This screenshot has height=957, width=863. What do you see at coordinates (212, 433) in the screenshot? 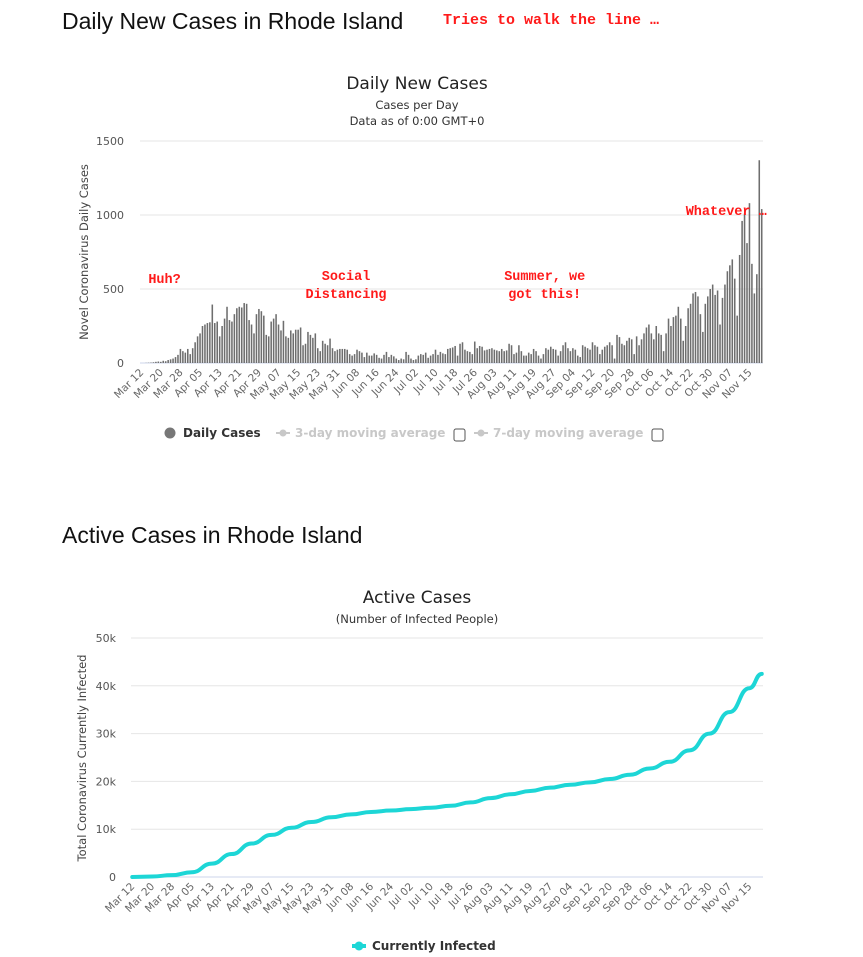
I see `legend-daily-cases: Daily Cases` at bounding box center [212, 433].